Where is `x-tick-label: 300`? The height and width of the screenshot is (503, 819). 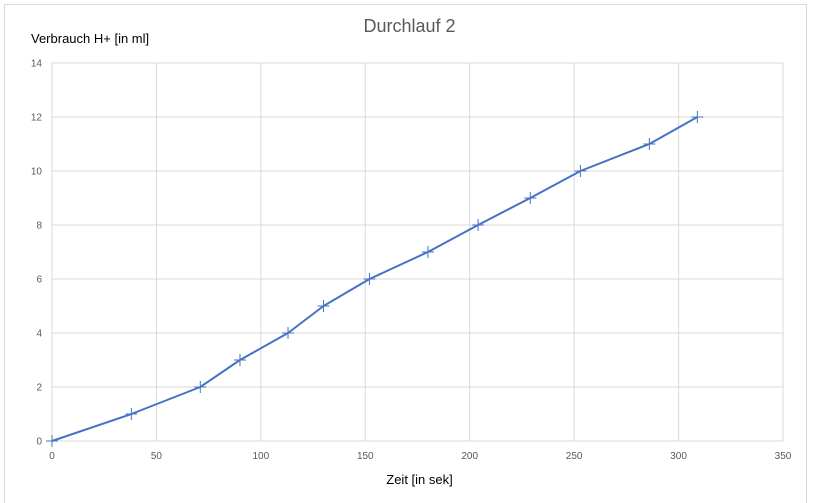
x-tick-label: 300 is located at coordinates (678, 456).